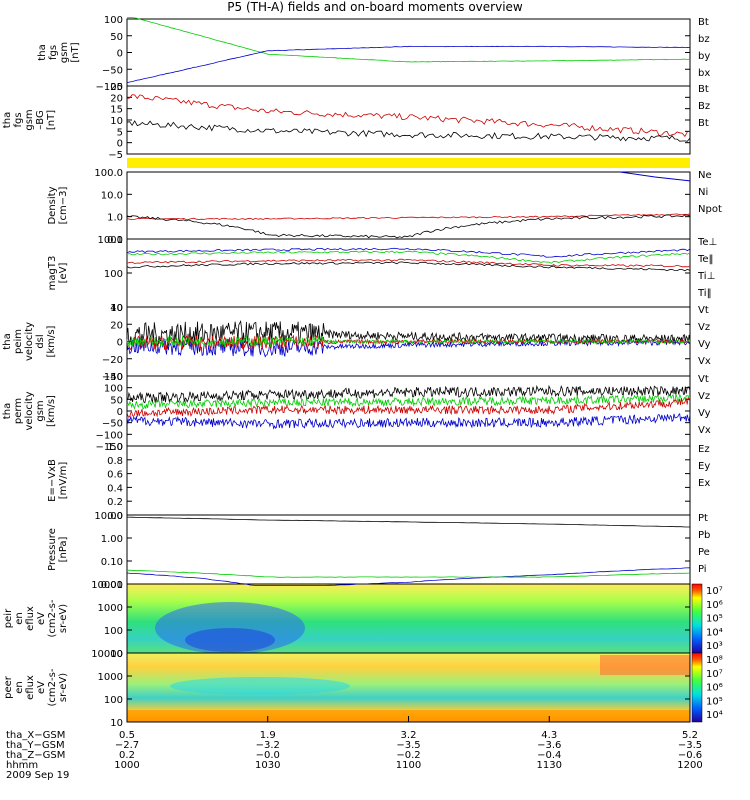 The width and height of the screenshot is (750, 800). What do you see at coordinates (110, 677) in the screenshot?
I see `elec_spec-ytick-label: 1000` at bounding box center [110, 677].